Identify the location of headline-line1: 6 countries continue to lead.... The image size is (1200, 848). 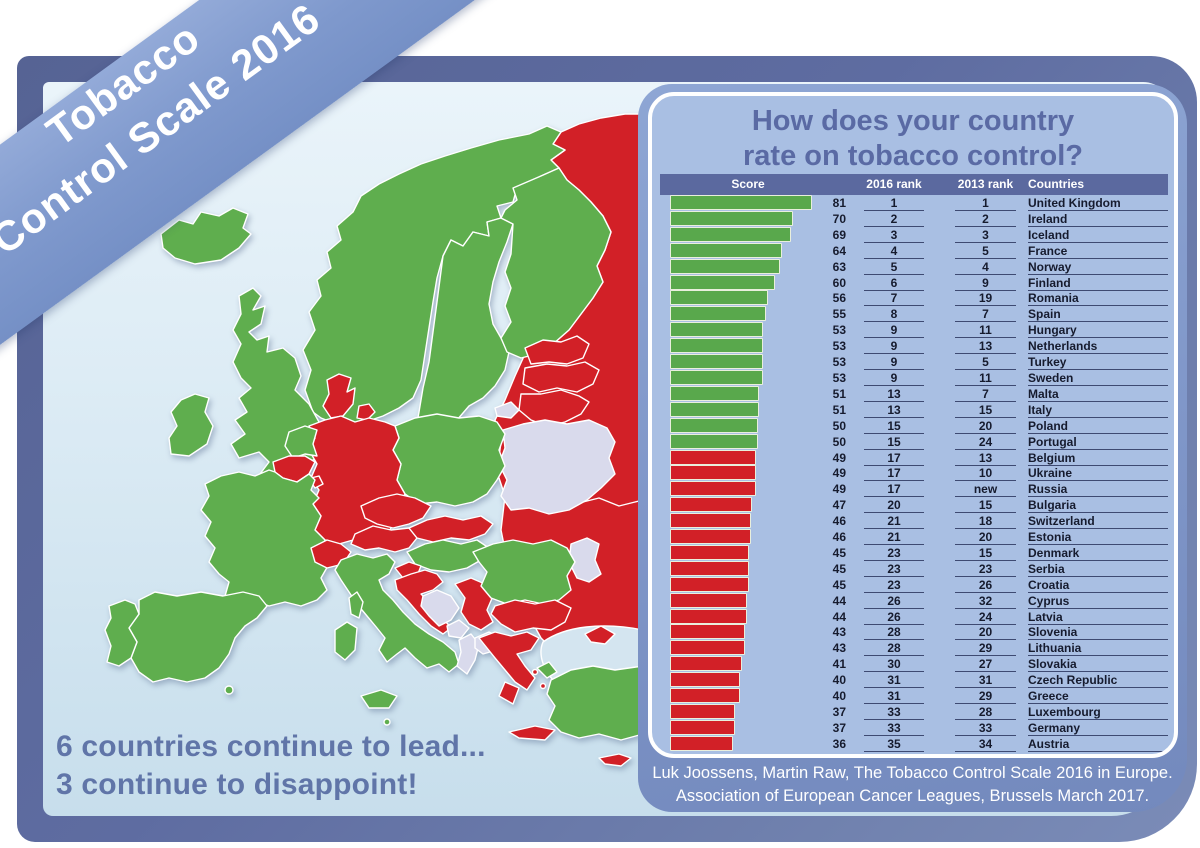
(271, 746).